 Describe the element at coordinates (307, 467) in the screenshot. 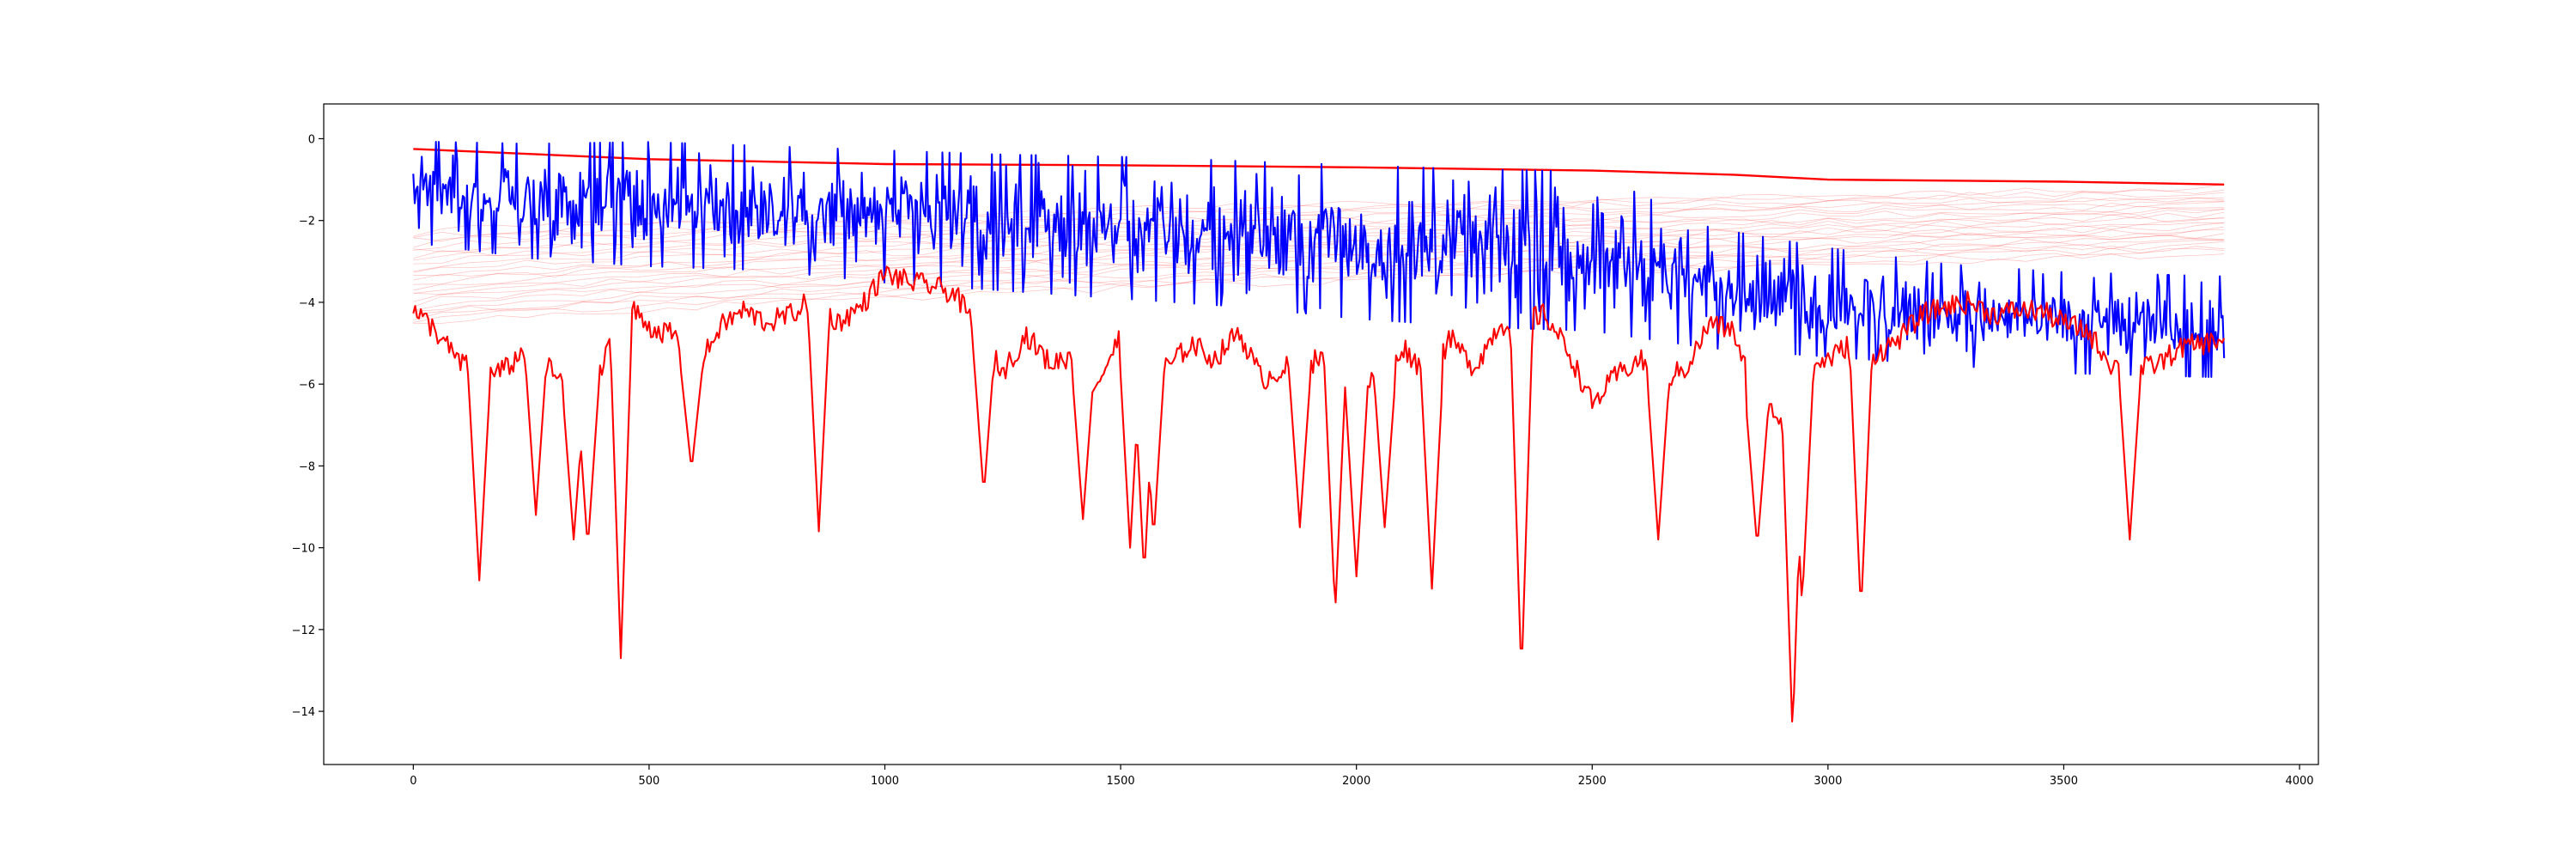

I see `y-tick-label: −8` at that location.